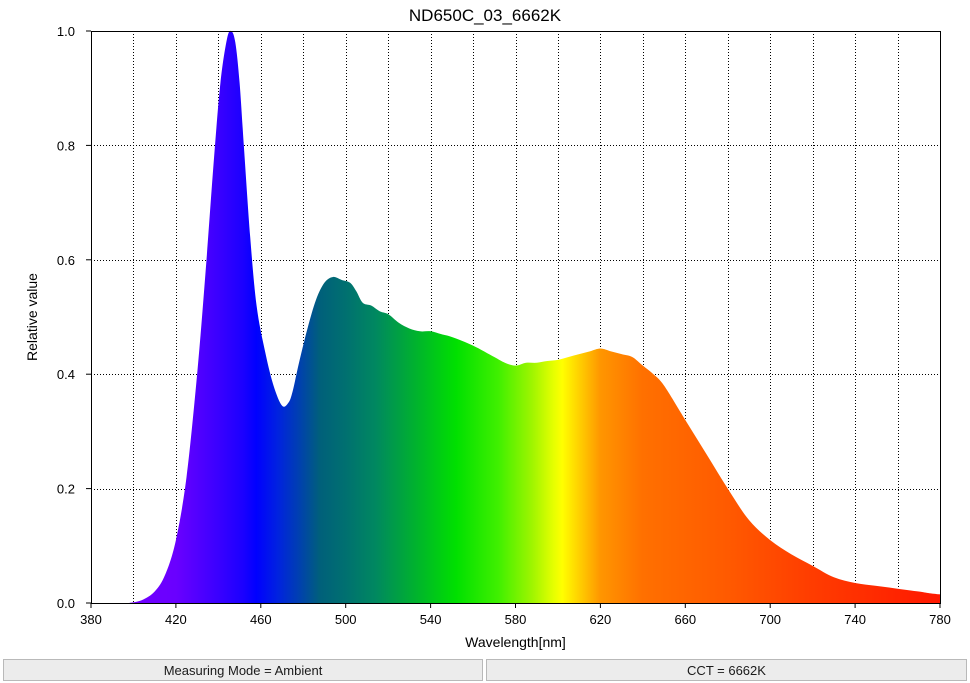 The height and width of the screenshot is (683, 970). Describe the element at coordinates (346, 619) in the screenshot. I see `x-tick-label: 500` at that location.